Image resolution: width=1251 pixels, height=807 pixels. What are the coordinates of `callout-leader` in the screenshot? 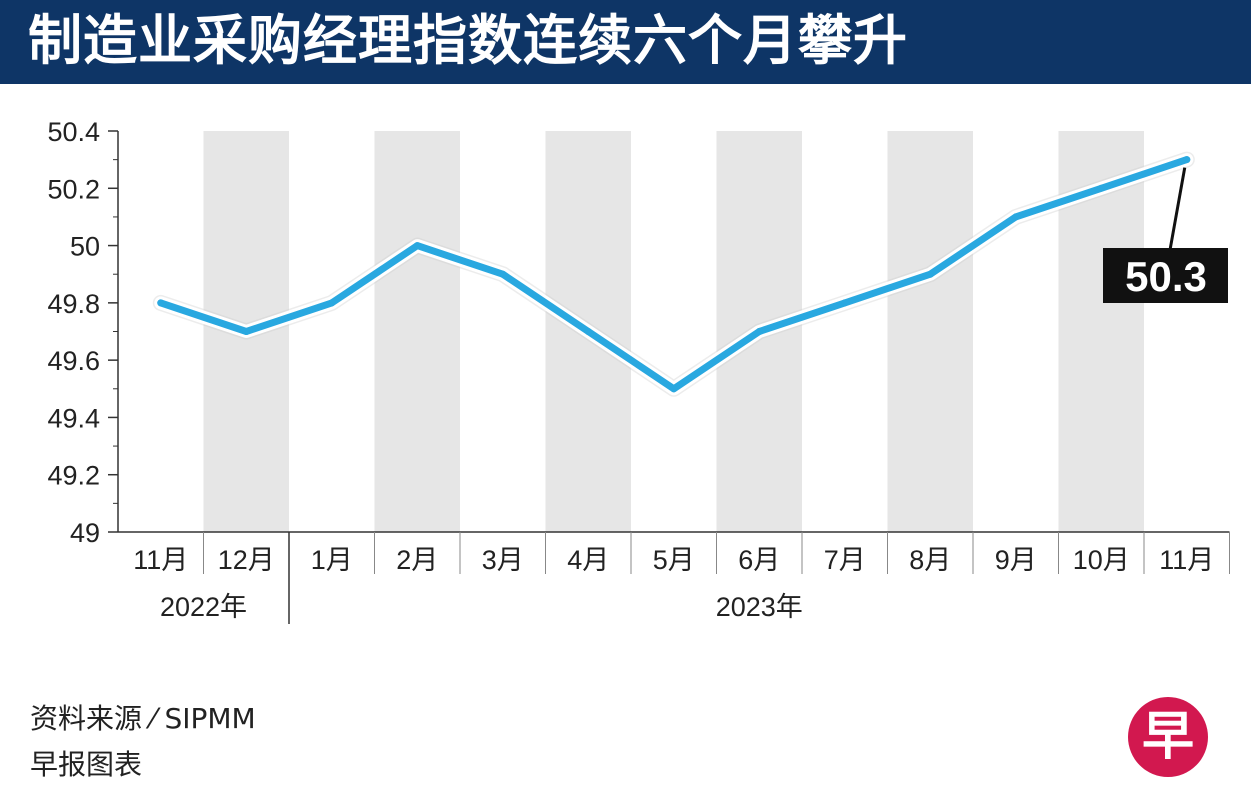 It's located at (1177, 209).